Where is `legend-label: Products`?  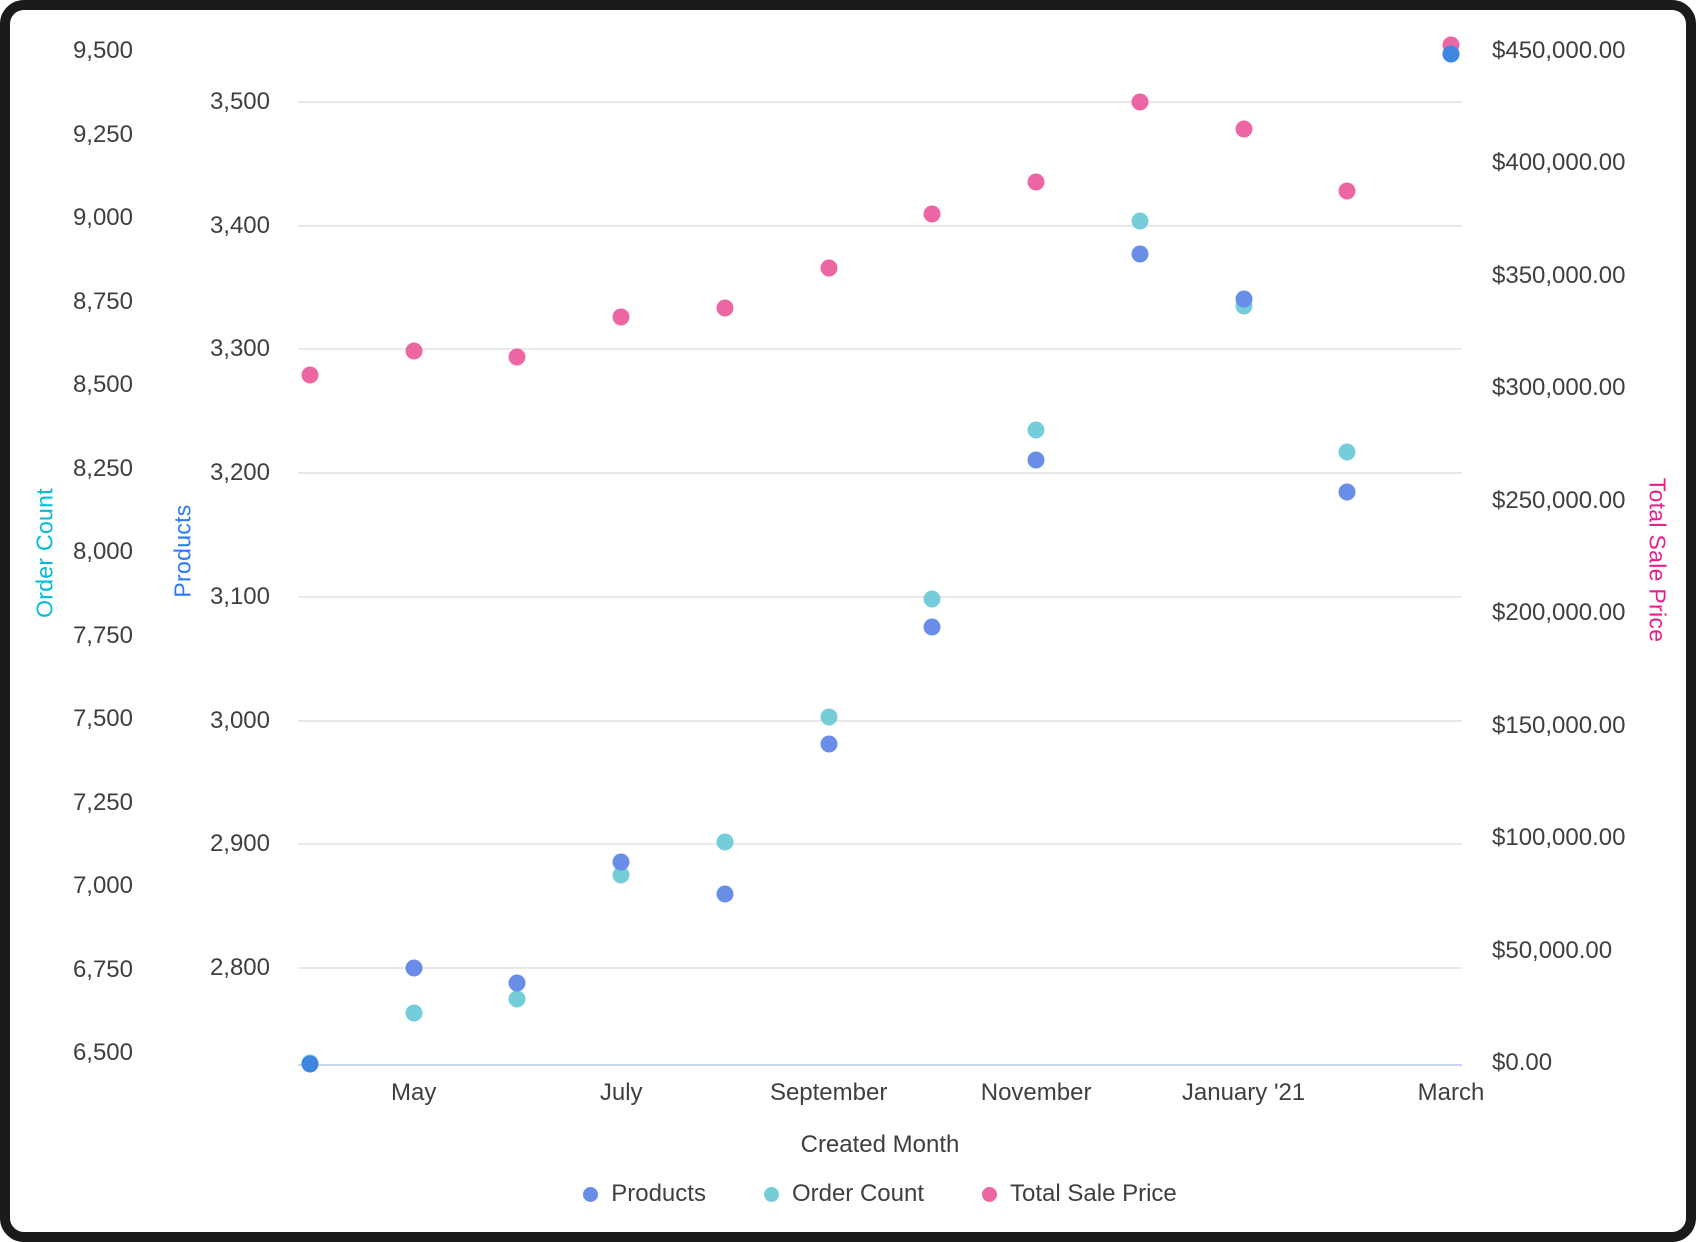
legend-label: Products is located at coordinates (658, 1193).